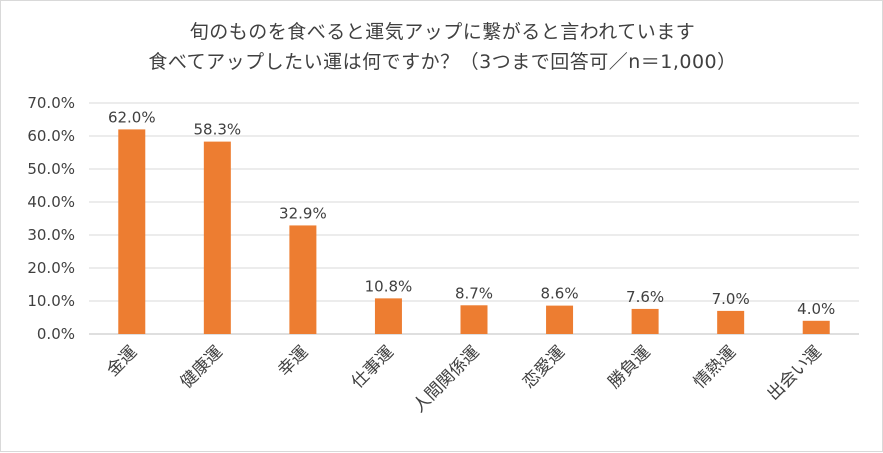 This screenshot has height=453, width=883. I want to click on category-label: 出会い運, so click(795, 373).